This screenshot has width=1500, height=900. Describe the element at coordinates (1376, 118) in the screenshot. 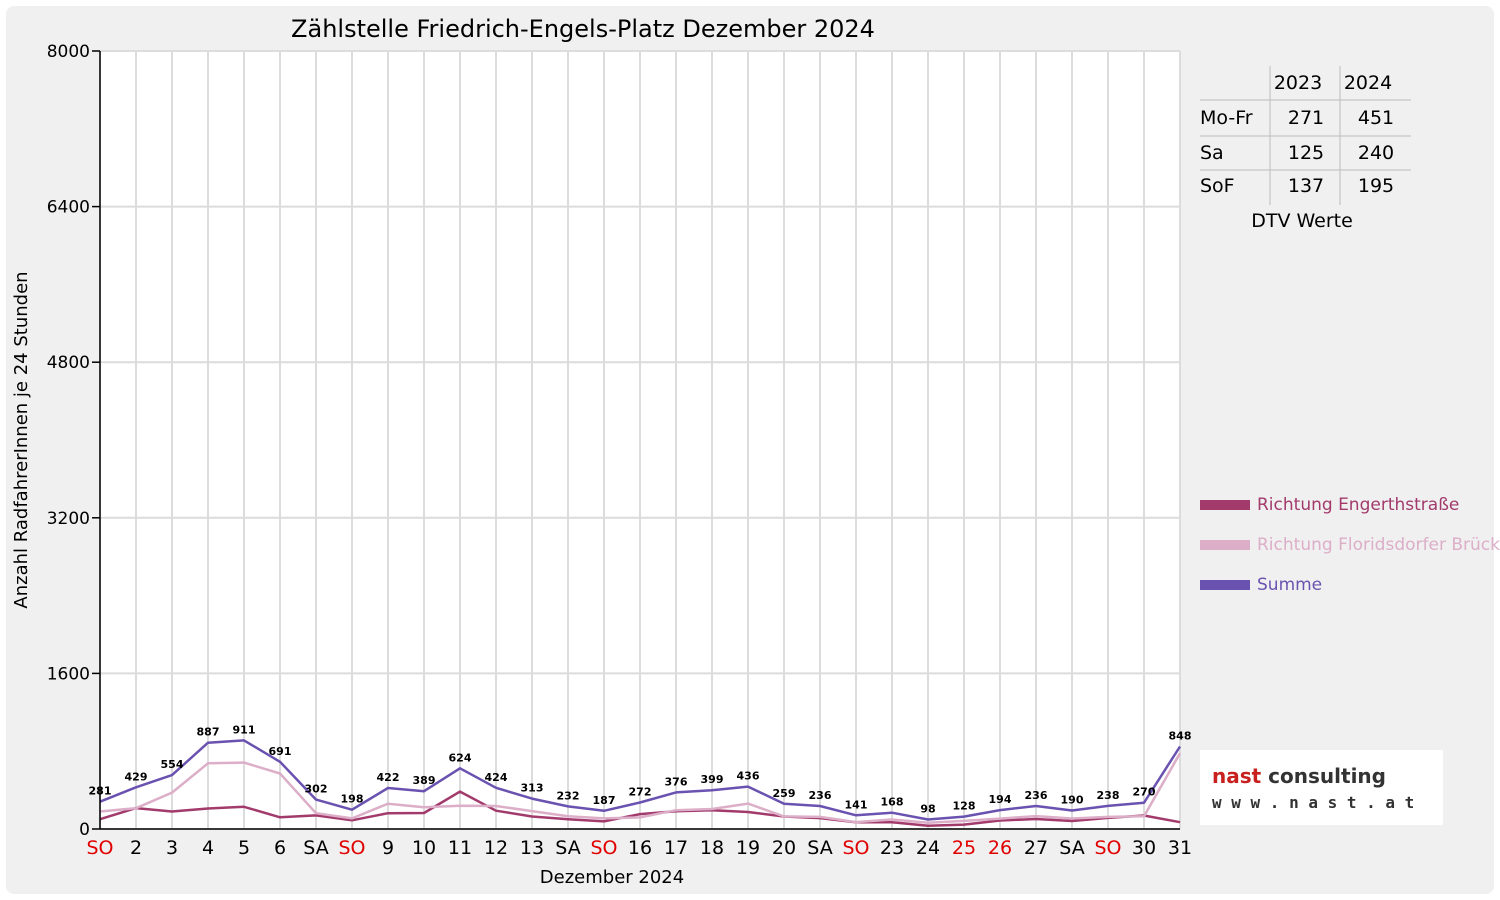

I see `dtv-cell: 451` at that location.